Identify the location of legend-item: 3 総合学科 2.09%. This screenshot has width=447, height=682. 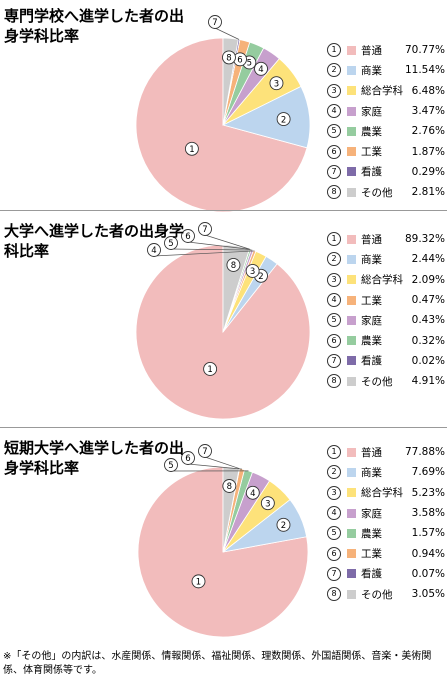
(386, 280).